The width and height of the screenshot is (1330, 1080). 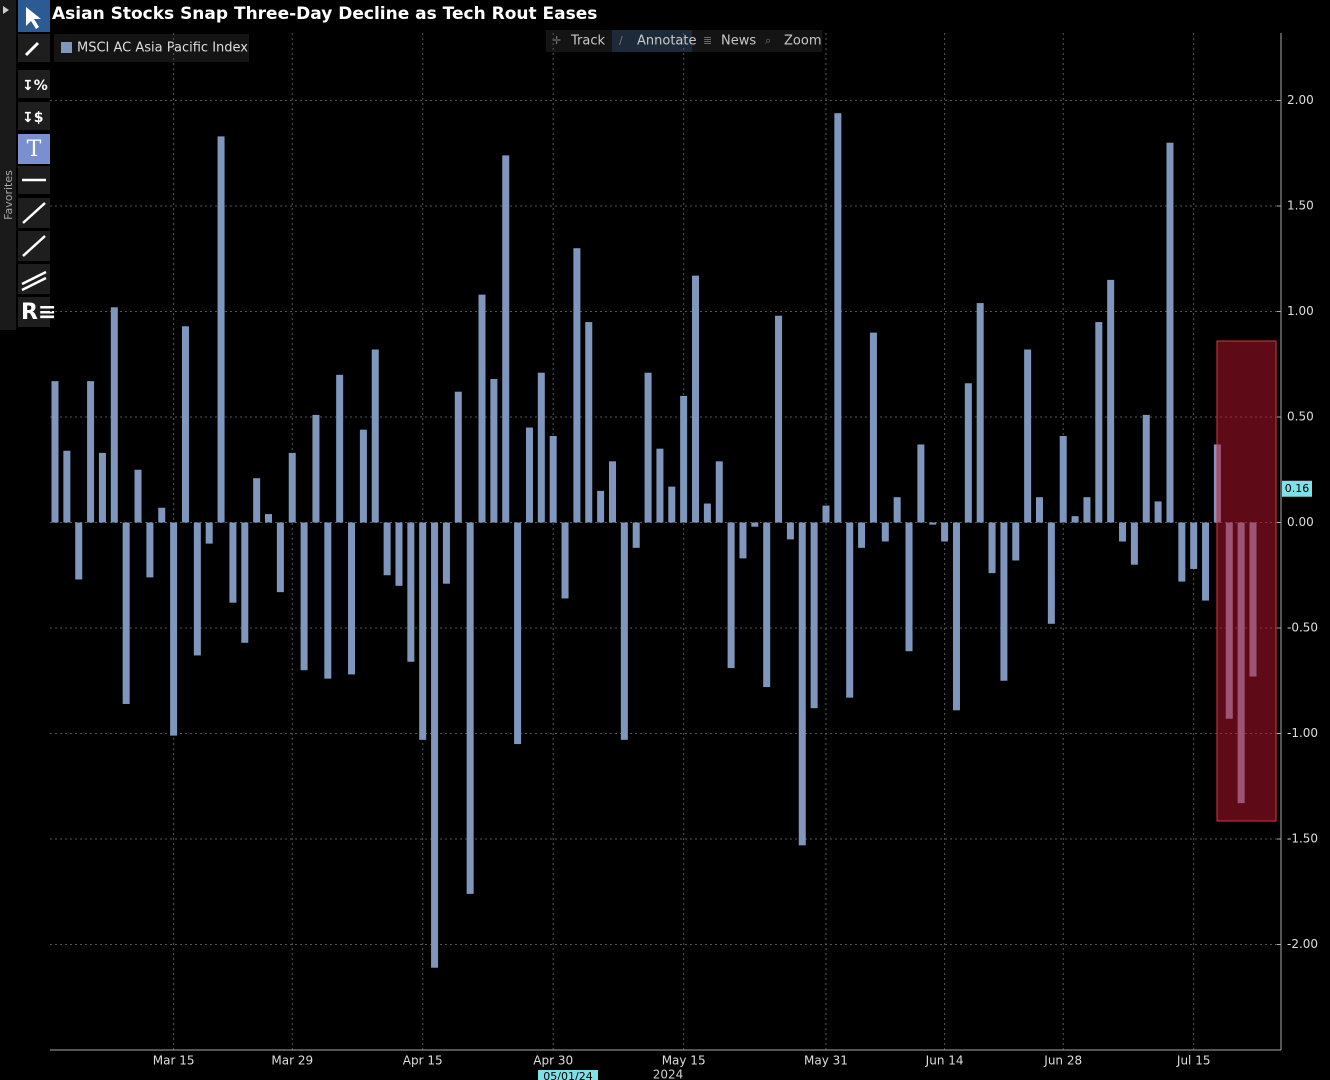 What do you see at coordinates (6, 10) in the screenshot?
I see `sidebar-arrow` at bounding box center [6, 10].